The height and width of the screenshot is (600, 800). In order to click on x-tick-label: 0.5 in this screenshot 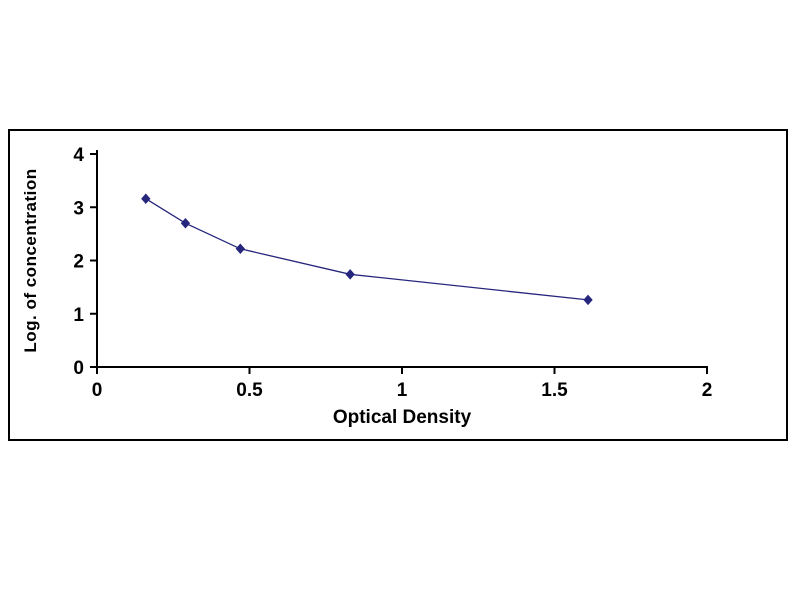, I will do `click(249, 390)`.